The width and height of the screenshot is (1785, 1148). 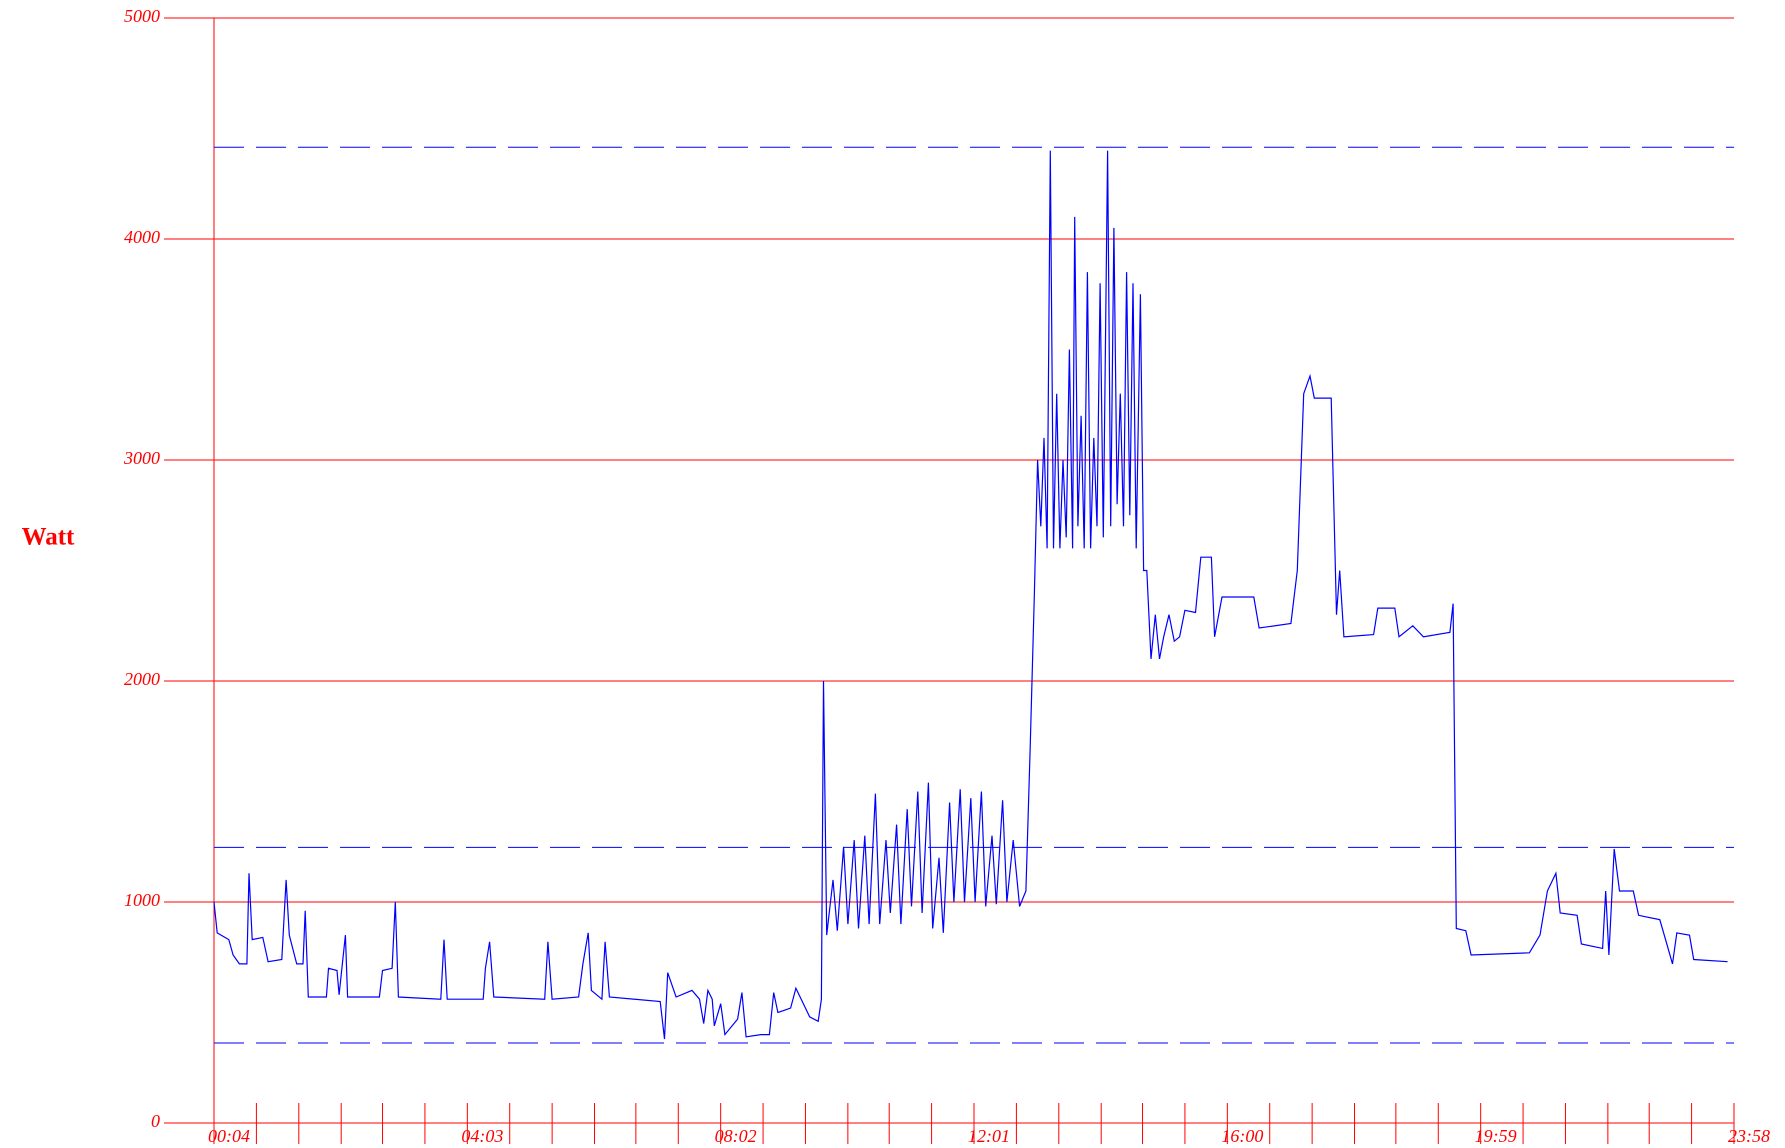 I want to click on y-tick-label: 5000, so click(x=142, y=16).